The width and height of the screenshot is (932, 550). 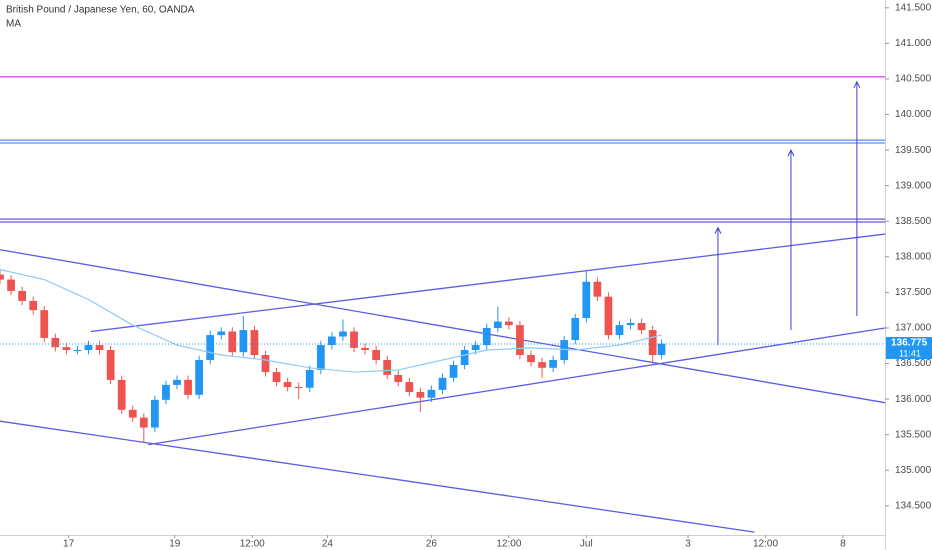 What do you see at coordinates (586, 544) in the screenshot?
I see `x-tick-label: Jul` at bounding box center [586, 544].